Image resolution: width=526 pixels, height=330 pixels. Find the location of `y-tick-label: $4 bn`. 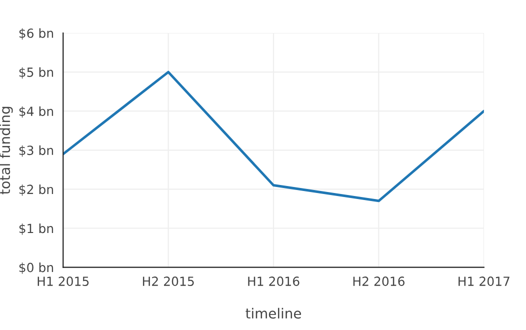

y-tick-label: $4 bn is located at coordinates (36, 112).